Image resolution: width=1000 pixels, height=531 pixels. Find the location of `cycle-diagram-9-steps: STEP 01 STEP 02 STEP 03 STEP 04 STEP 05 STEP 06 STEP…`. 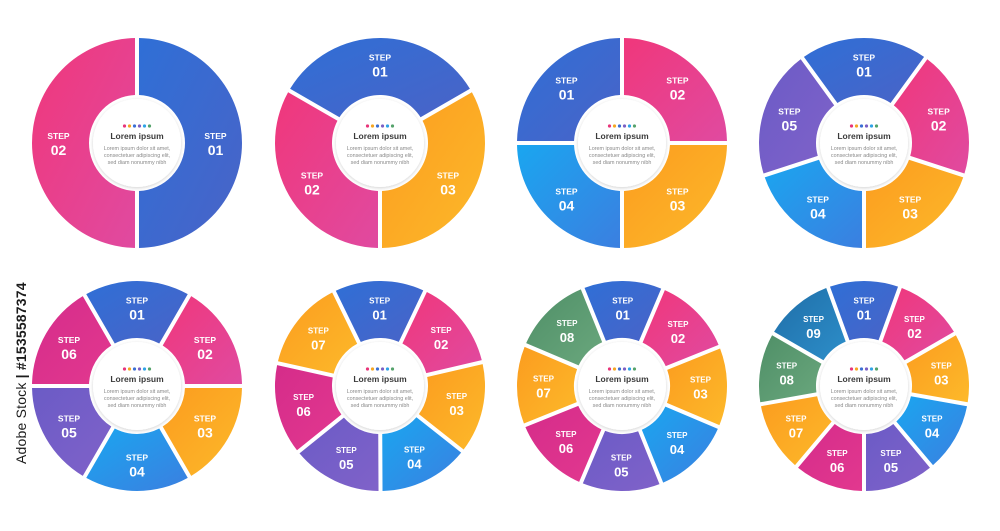

cycle-diagram-9-steps: STEP 01 STEP 02 STEP 03 STEP 04 STEP 05 STEP 06 STEP… is located at coordinates (864, 386).